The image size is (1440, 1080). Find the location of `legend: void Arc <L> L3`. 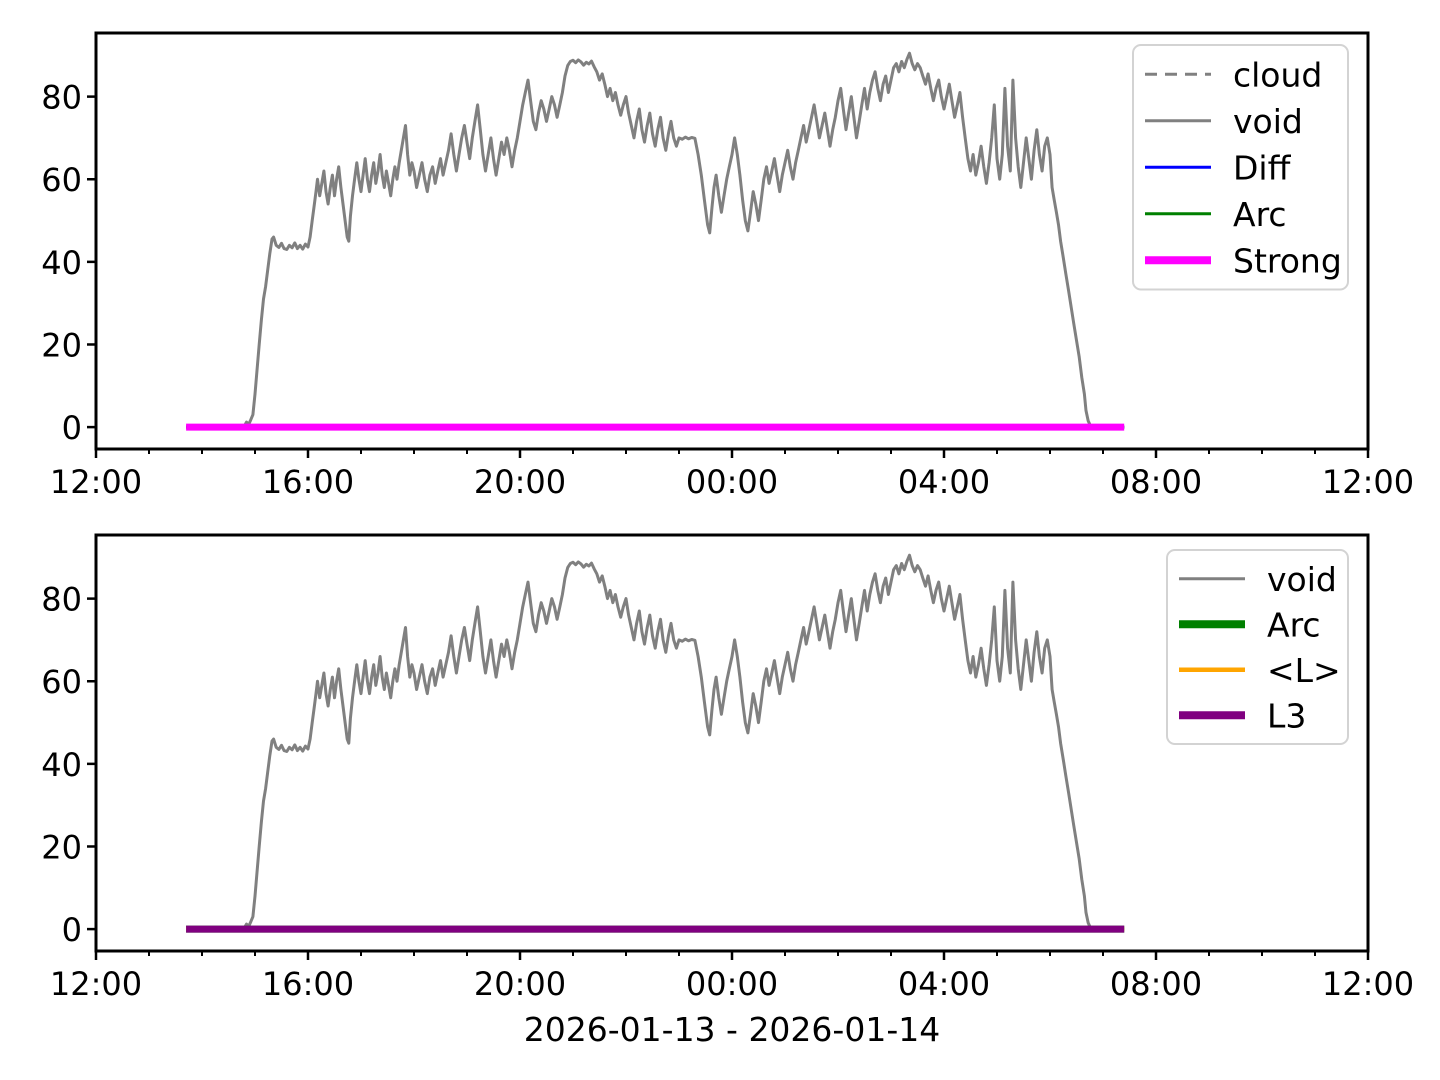

legend: void Arc <L> L3 is located at coordinates (1257, 647).